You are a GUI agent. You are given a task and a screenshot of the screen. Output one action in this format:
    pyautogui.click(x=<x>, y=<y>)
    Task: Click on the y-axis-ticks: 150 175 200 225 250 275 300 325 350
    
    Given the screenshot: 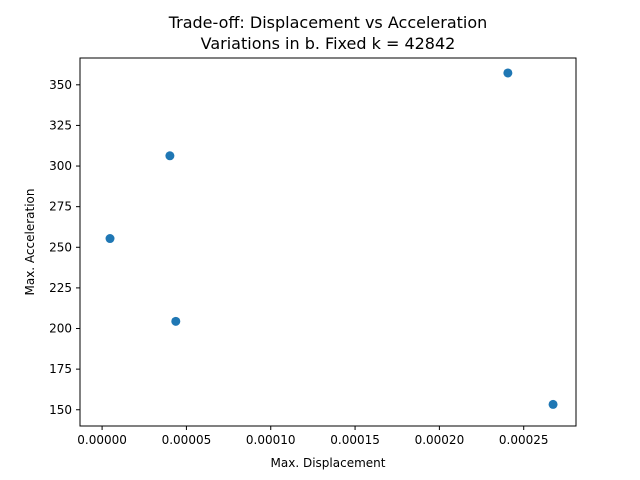 What is the action you would take?
    pyautogui.click(x=64, y=247)
    